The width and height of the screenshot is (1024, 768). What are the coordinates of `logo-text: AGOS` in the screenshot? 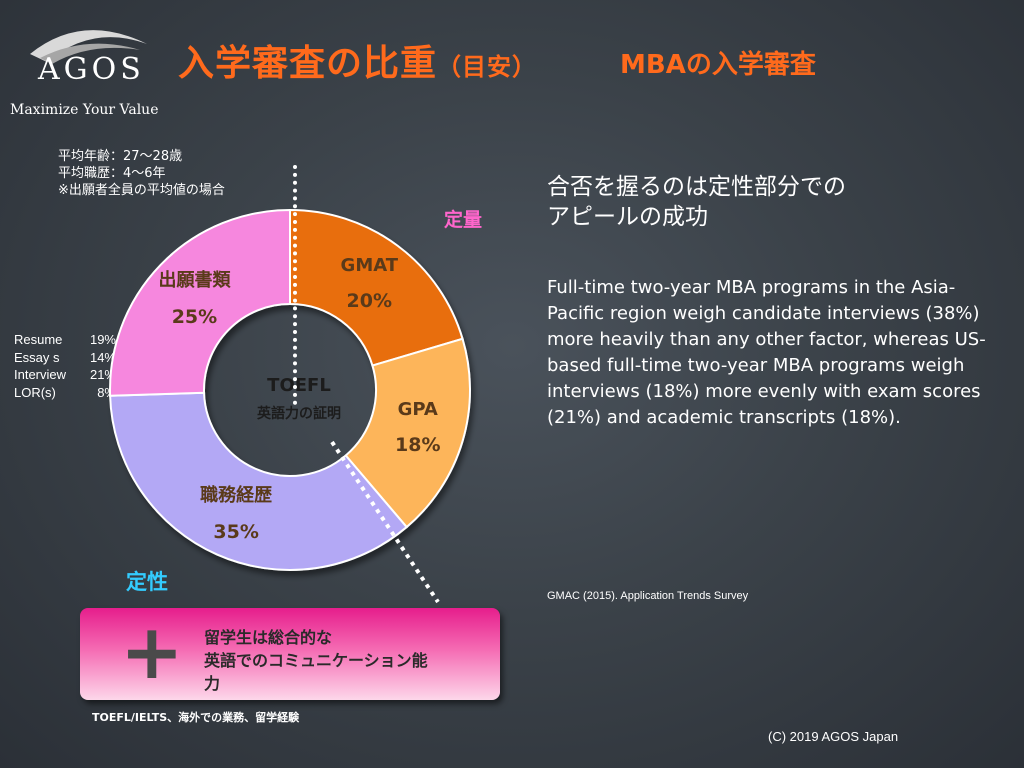 It's located at (91, 69).